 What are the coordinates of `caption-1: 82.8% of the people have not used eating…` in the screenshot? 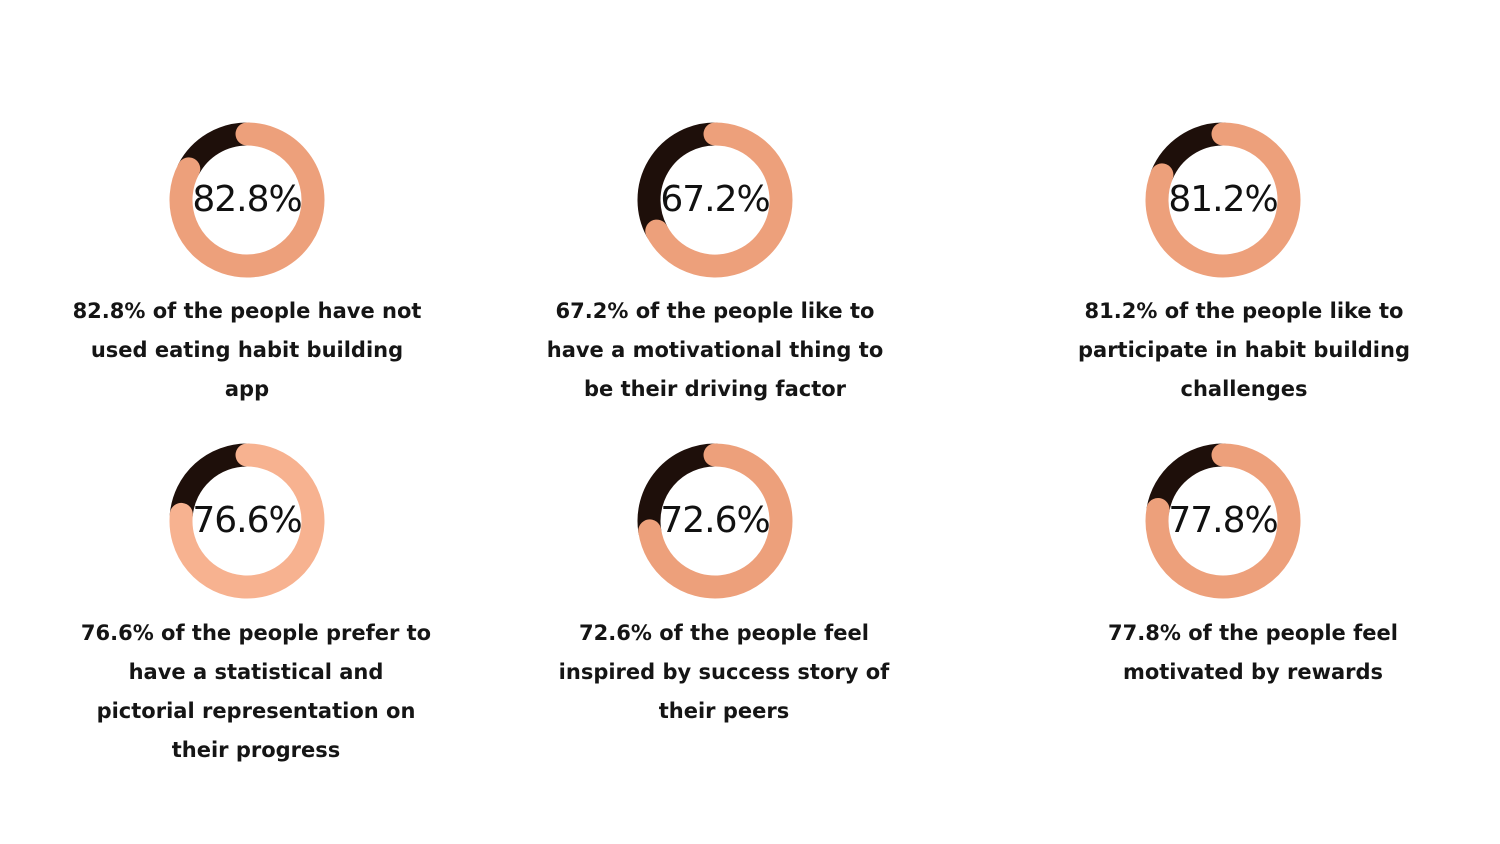 It's located at (247, 350).